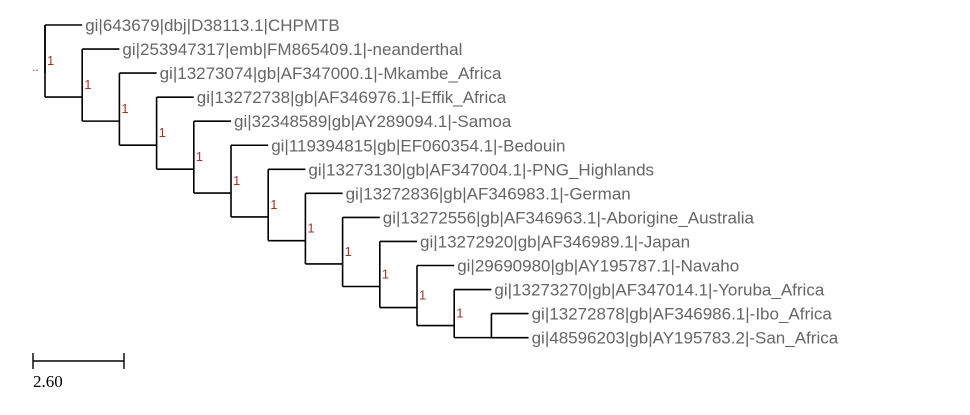 Image resolution: width=970 pixels, height=415 pixels. I want to click on leaf-label: gi|29690980|gb|AY195787.1|-Navaho, so click(598, 266).